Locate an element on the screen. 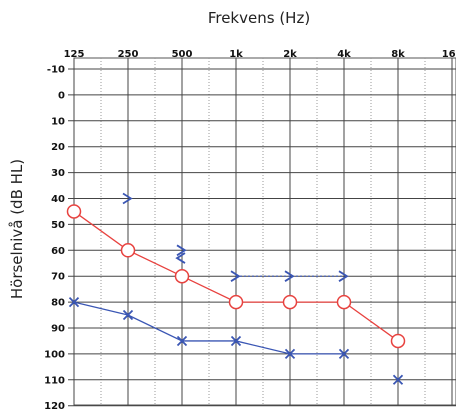 The width and height of the screenshot is (456, 414). y-tick-label: 50 is located at coordinates (58, 225).